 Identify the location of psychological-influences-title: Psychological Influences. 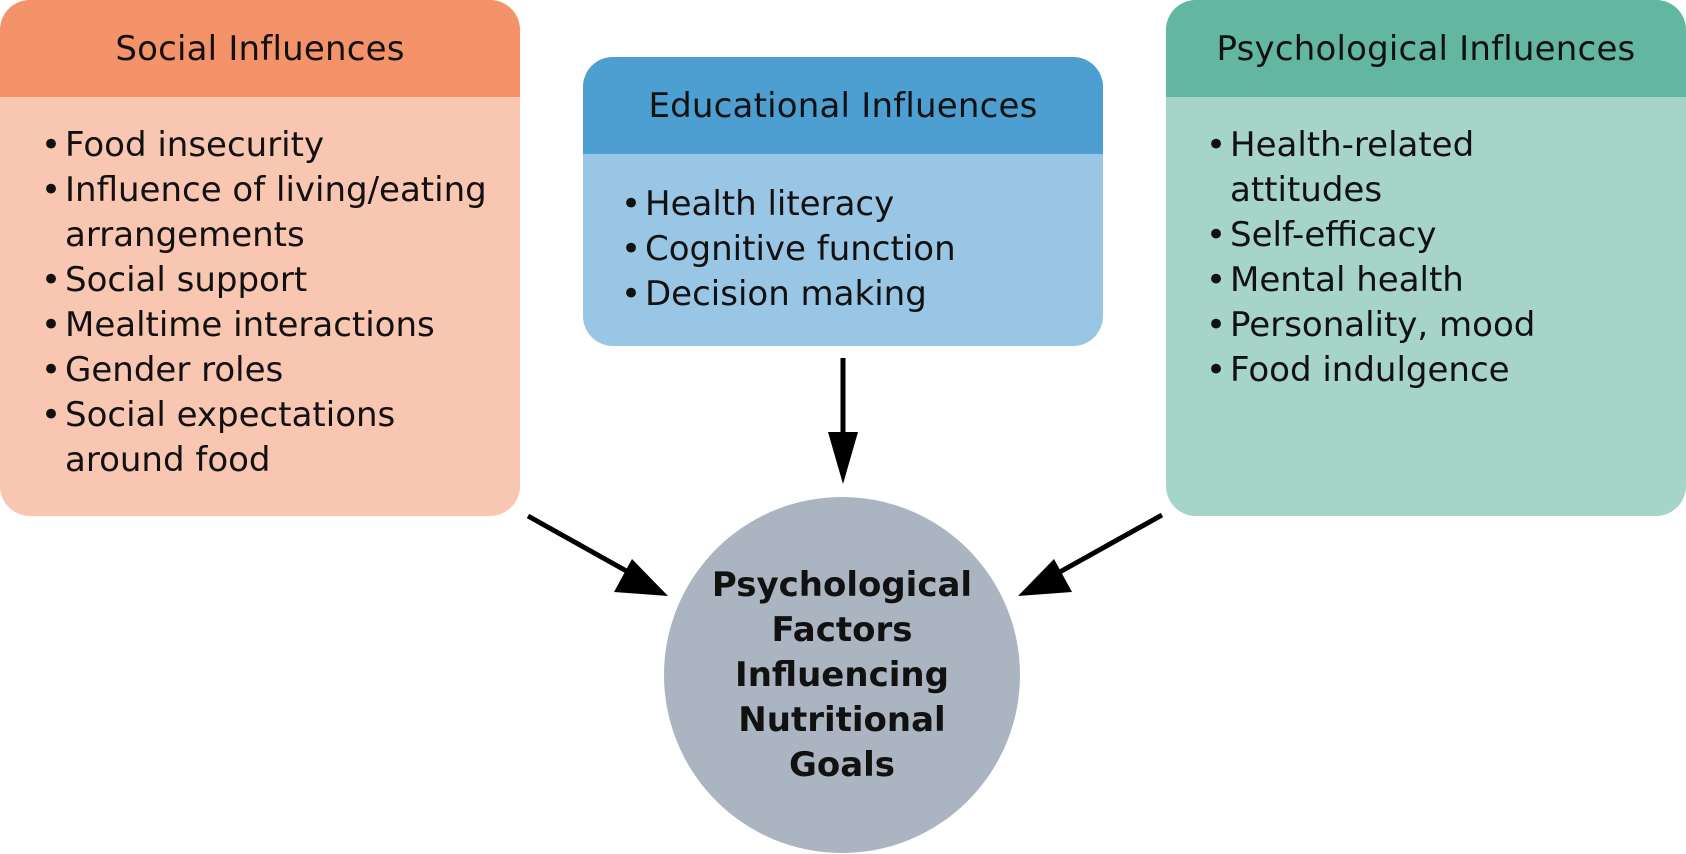
(1426, 48).